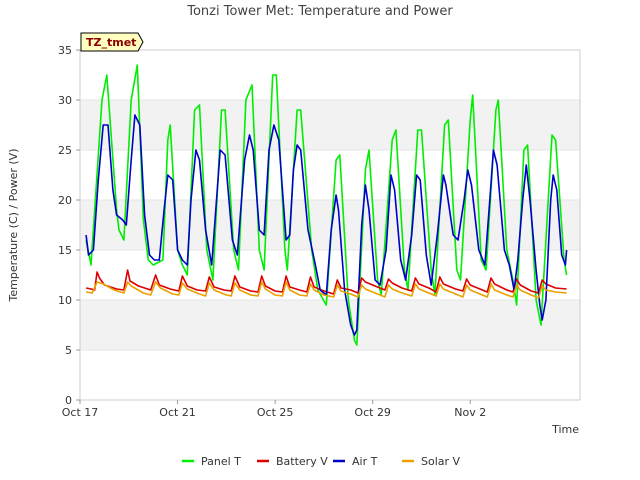  I want to click on legend-item-battery-v: Battery V, so click(292, 461).